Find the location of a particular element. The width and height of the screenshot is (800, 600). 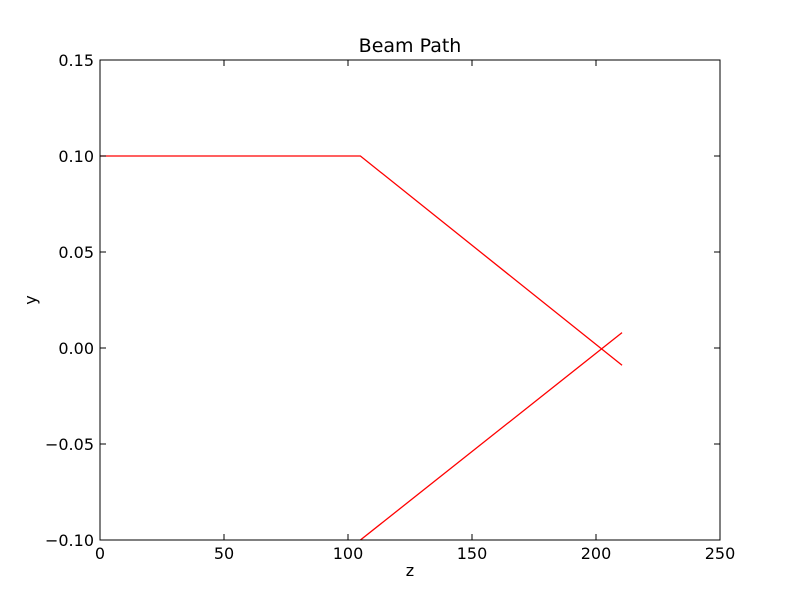

y-axis-label: y is located at coordinates (30, 299).